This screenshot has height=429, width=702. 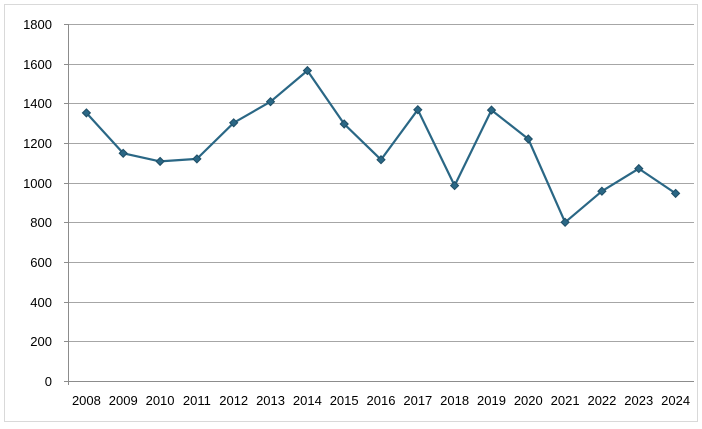 What do you see at coordinates (270, 101) in the screenshot?
I see `data-point-2013` at bounding box center [270, 101].